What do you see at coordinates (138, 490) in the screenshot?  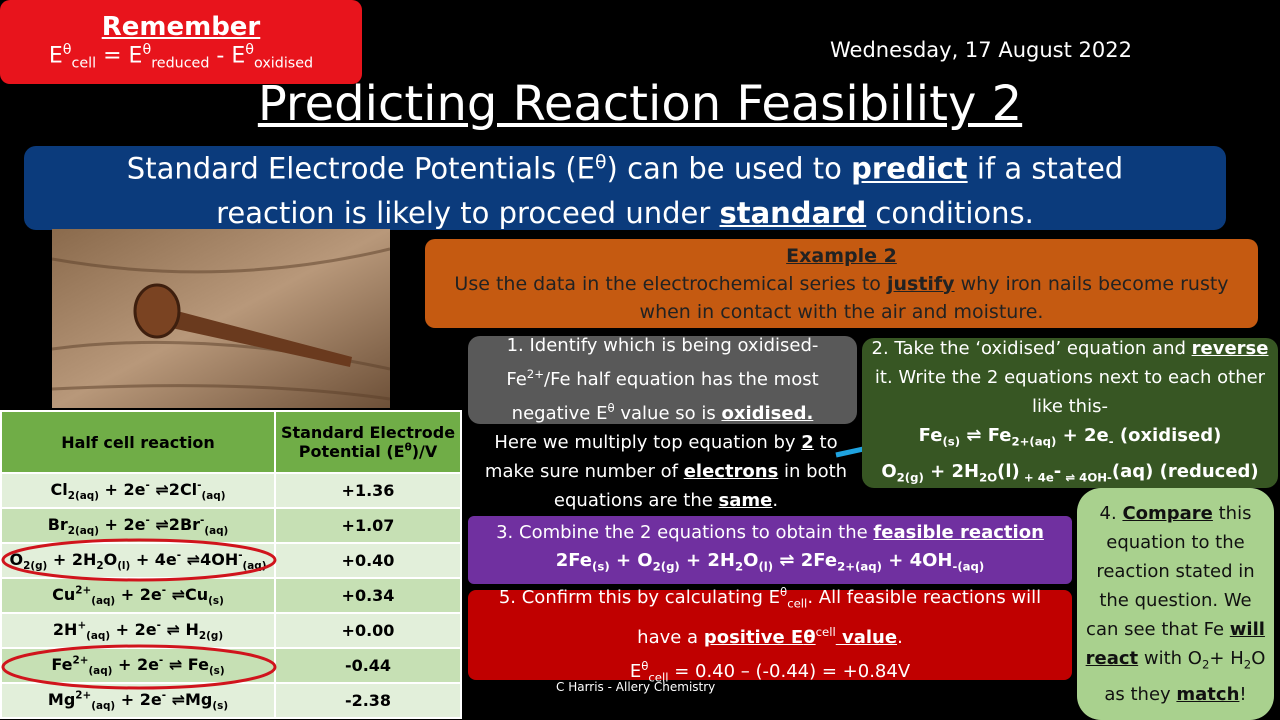 I see `reaction-cell: Cl2(aq) + 2e- ⇌2Cl-(aq)` at bounding box center [138, 490].